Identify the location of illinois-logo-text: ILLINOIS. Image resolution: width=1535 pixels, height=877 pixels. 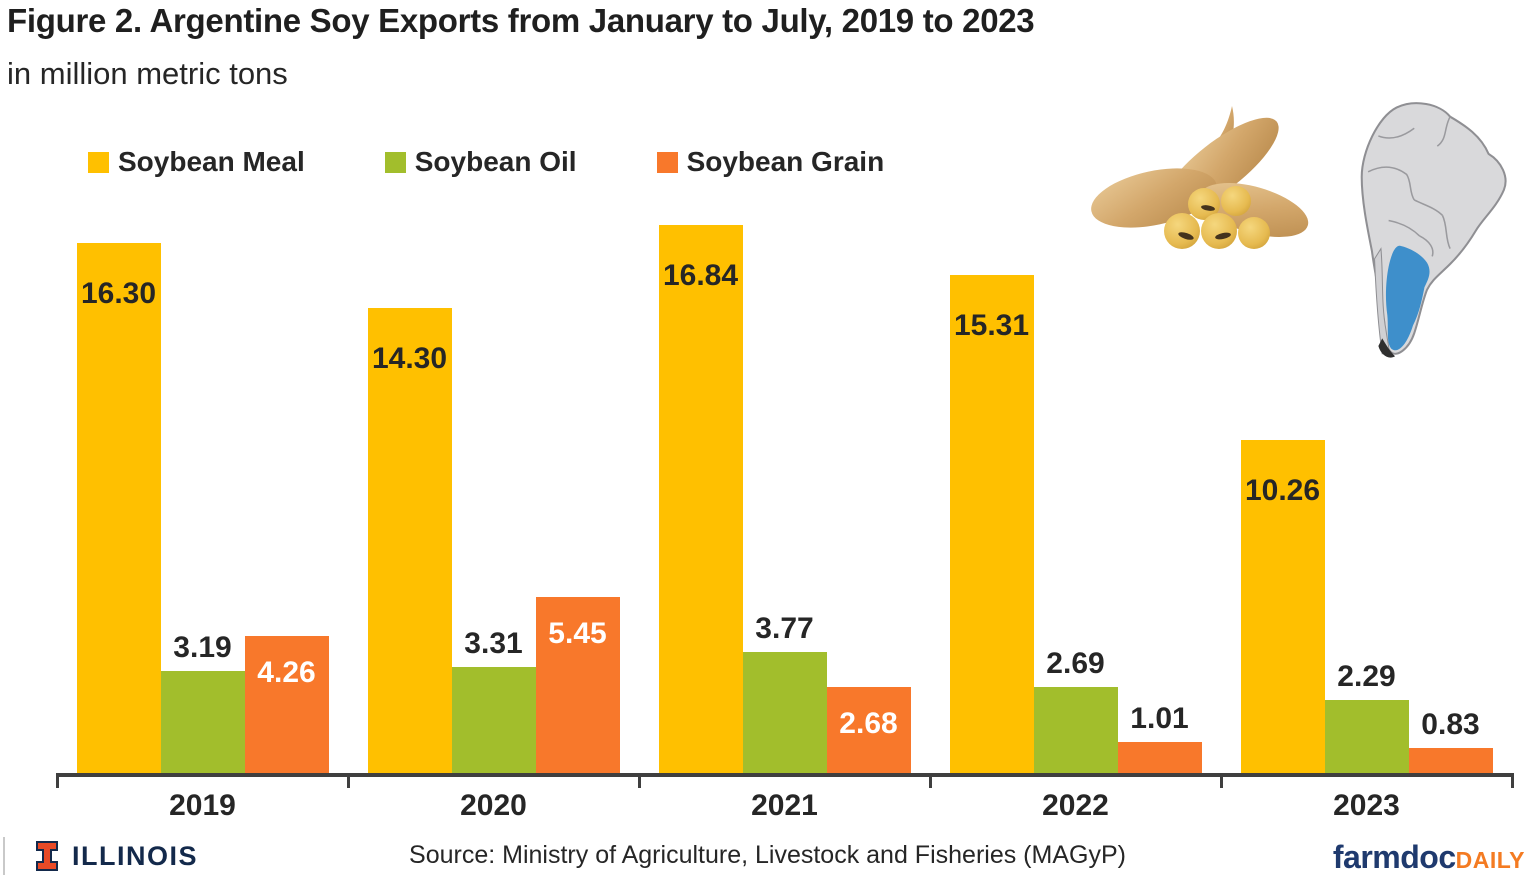
(135, 855).